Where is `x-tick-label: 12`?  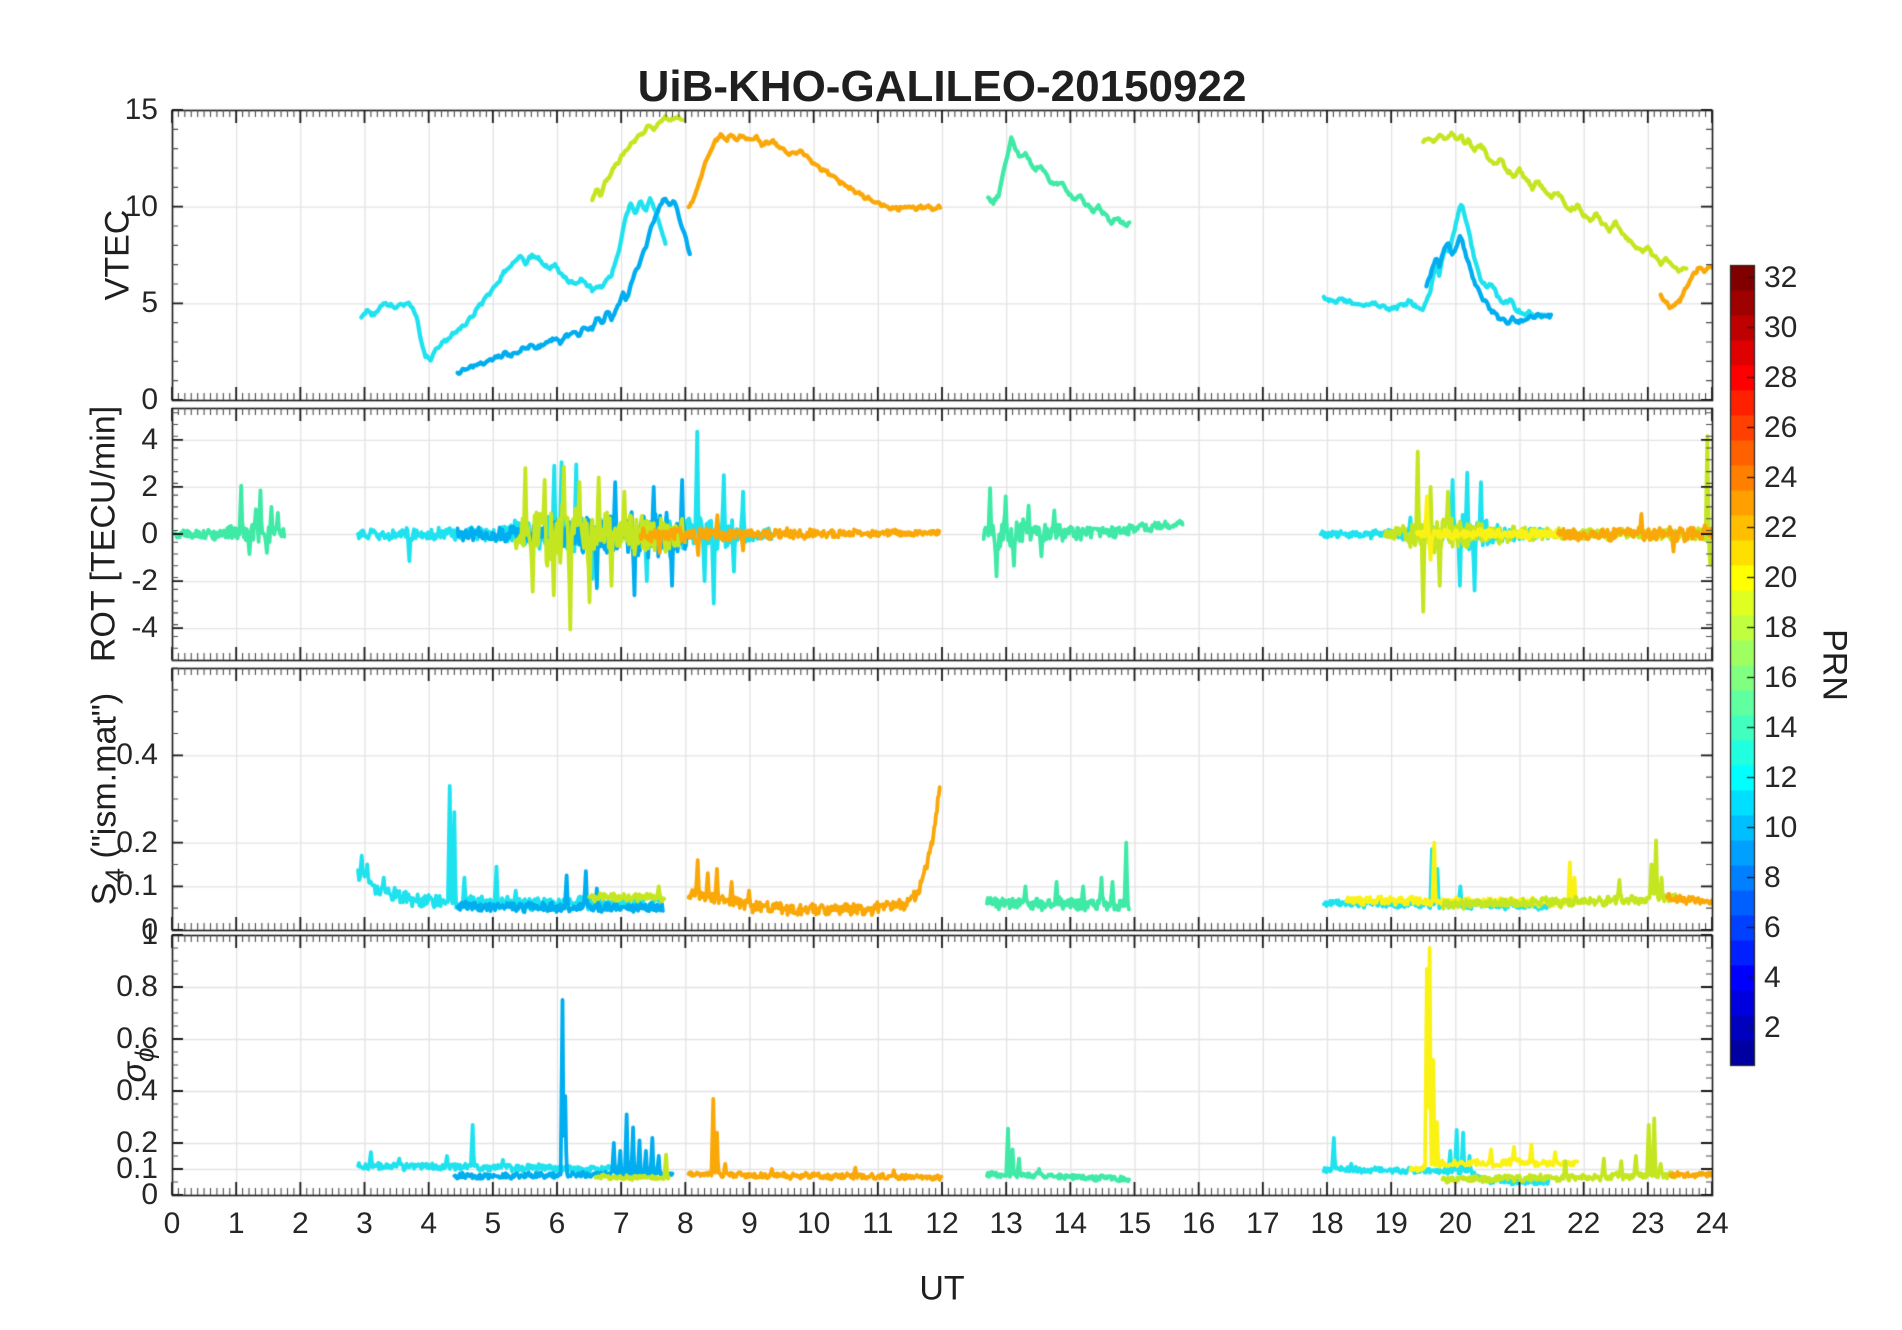 x-tick-label: 12 is located at coordinates (942, 1223).